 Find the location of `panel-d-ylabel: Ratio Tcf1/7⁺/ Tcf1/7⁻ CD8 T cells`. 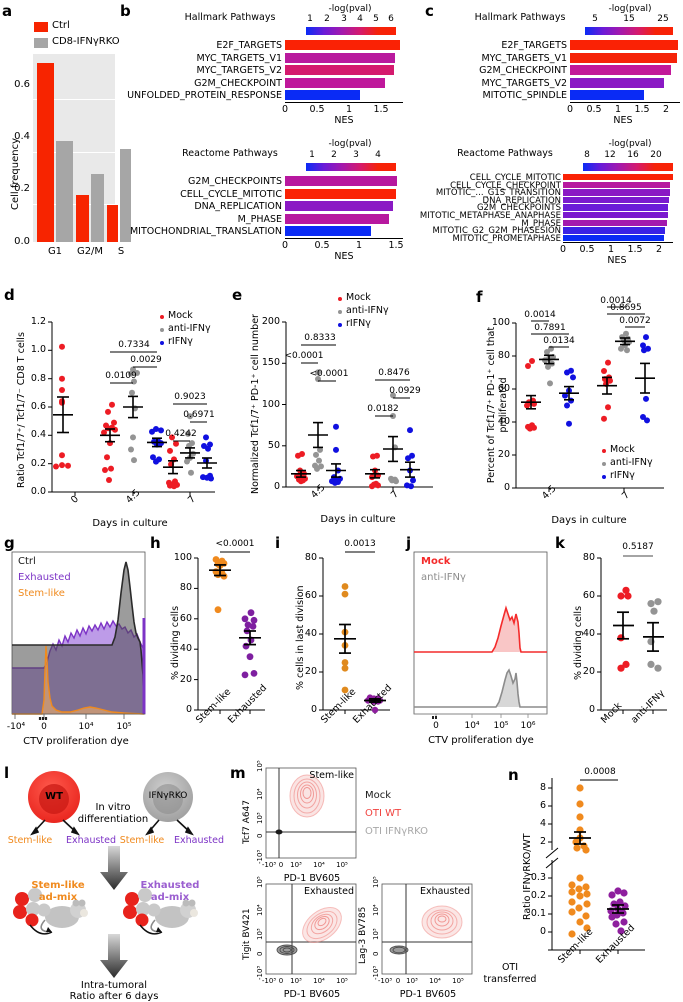

panel-d-ylabel: Ratio Tcf1/7⁺/ Tcf1/7⁻ CD8 T cells is located at coordinates (21, 410).